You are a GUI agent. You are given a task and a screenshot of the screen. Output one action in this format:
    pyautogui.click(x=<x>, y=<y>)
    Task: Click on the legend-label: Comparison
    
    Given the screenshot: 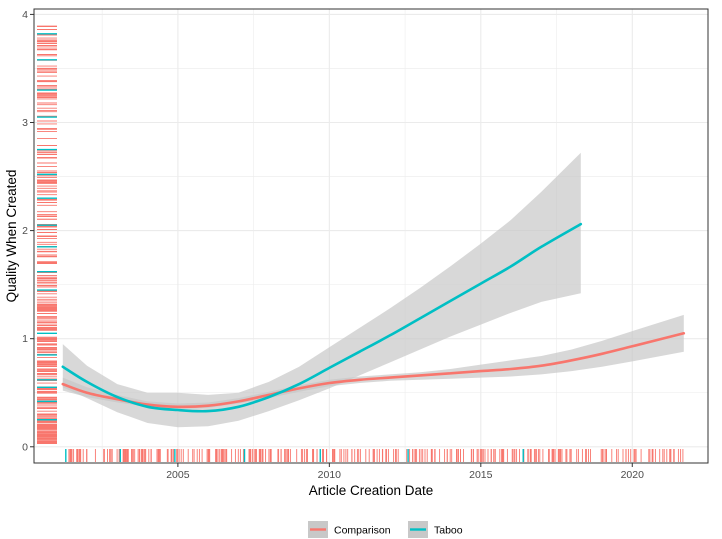 What is the action you would take?
    pyautogui.click(x=362, y=531)
    